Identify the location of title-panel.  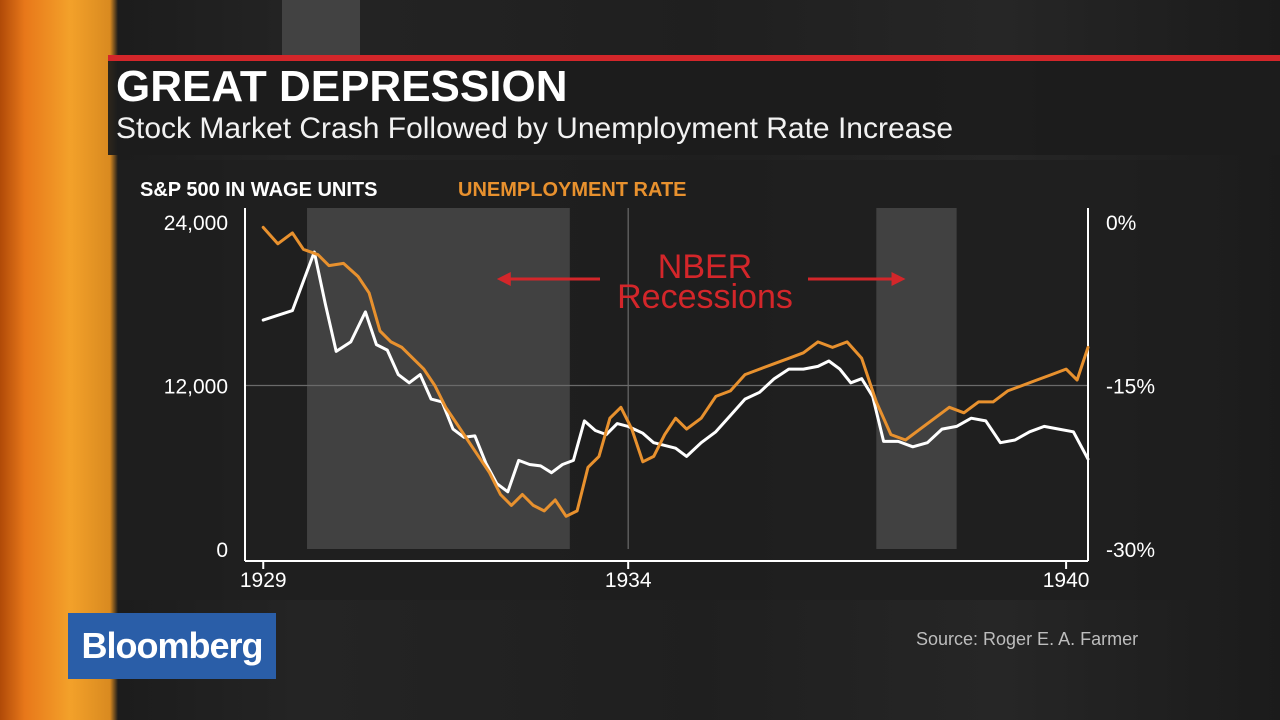
(694, 108).